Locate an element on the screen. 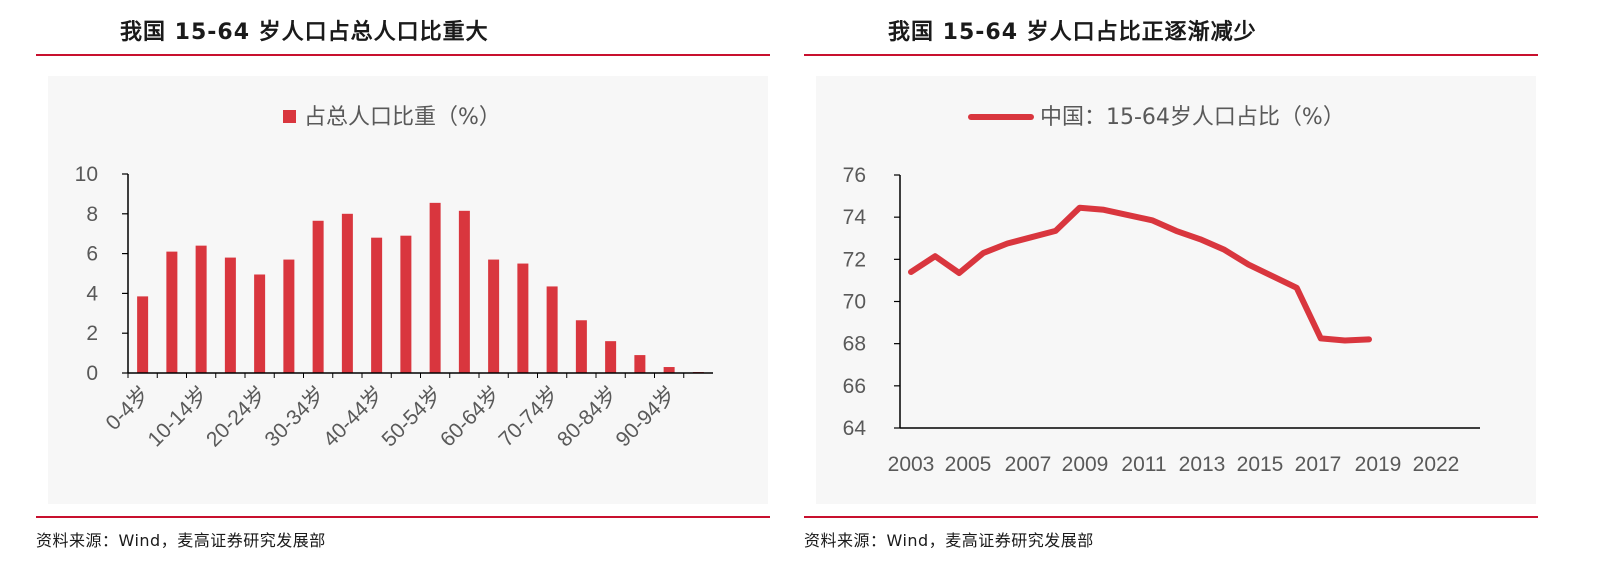 The width and height of the screenshot is (1597, 565). bar-50-54岁 is located at coordinates (435, 287).